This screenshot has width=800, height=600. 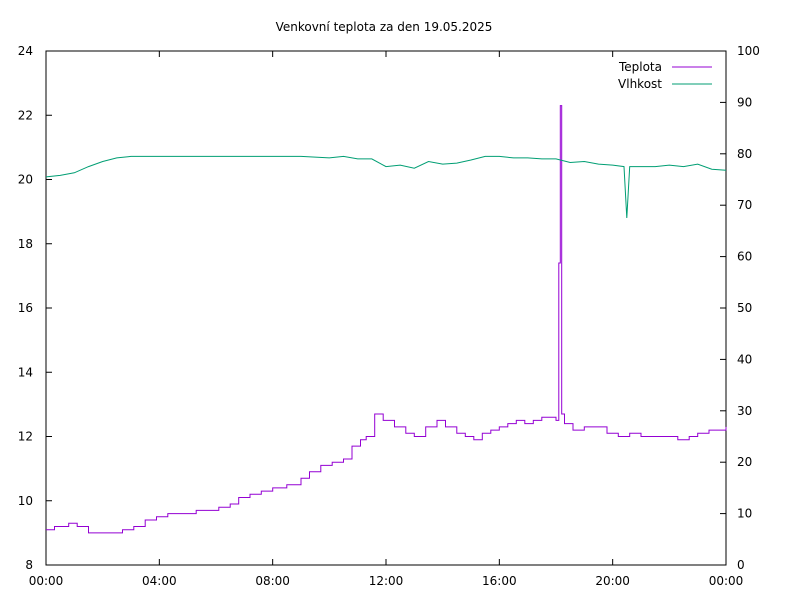 I want to click on y-right-tick-label: 10, so click(x=744, y=514).